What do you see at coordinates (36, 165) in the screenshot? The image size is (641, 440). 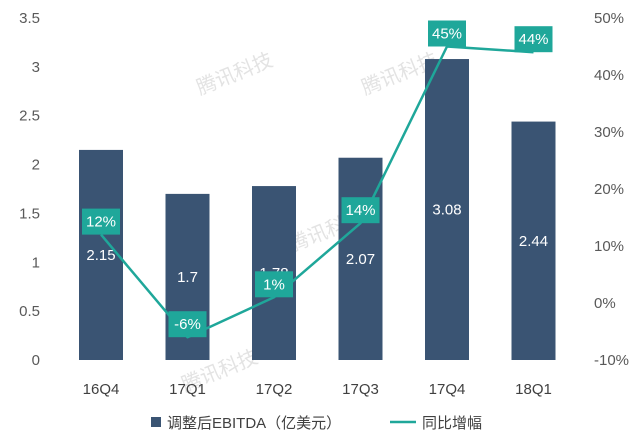 I see `left-tick-label: 2` at bounding box center [36, 165].